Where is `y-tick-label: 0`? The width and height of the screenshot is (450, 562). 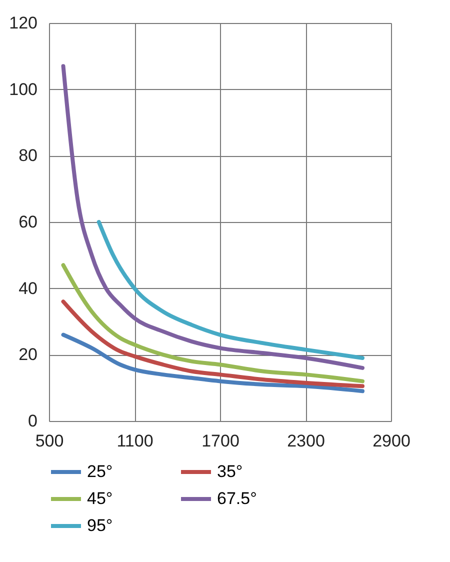 y-tick-label: 0 is located at coordinates (33, 421).